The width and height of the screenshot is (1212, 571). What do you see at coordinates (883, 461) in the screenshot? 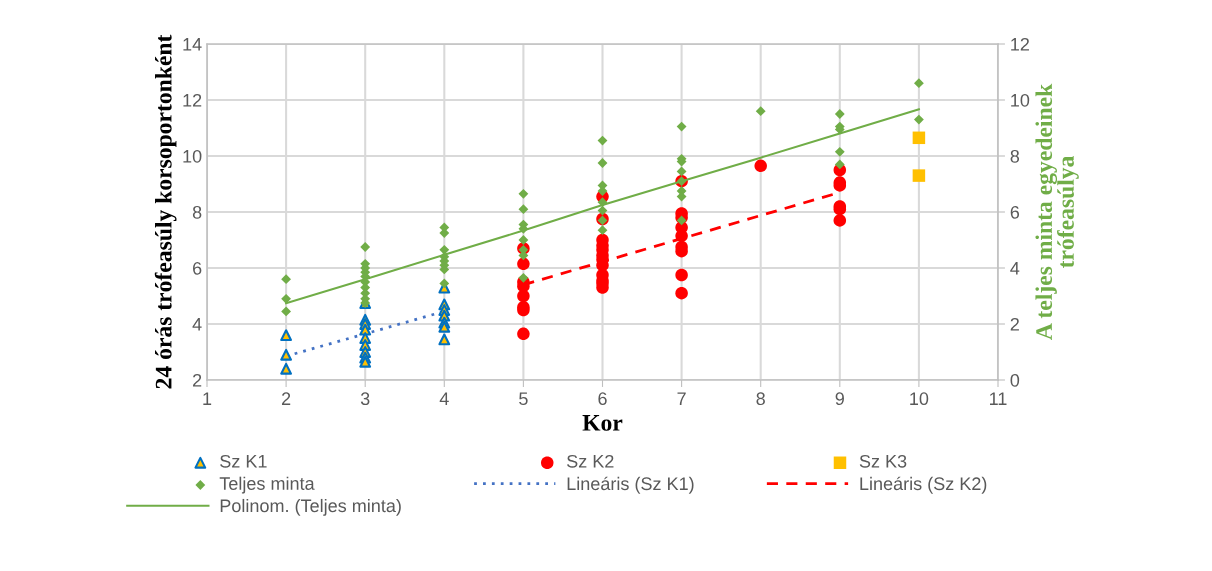
I see `legend-label: Sz K3` at bounding box center [883, 461].